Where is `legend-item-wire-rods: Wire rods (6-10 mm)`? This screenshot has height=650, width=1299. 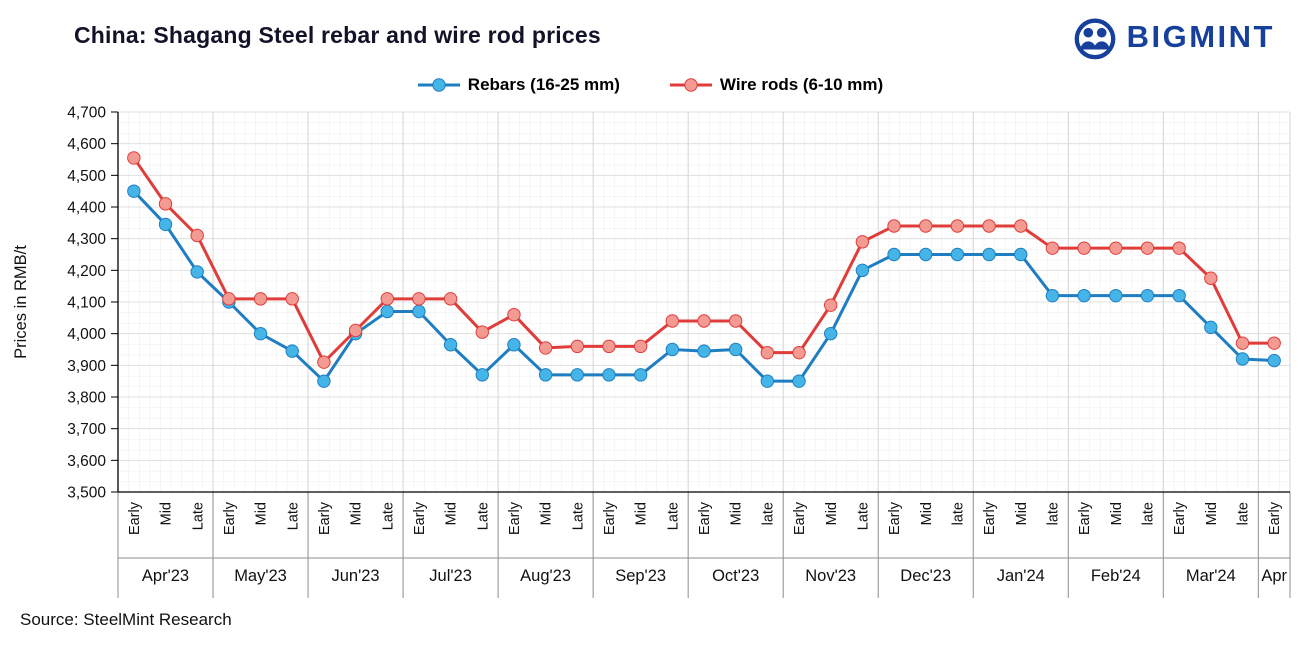 legend-item-wire-rods: Wire rods (6-10 mm) is located at coordinates (775, 85).